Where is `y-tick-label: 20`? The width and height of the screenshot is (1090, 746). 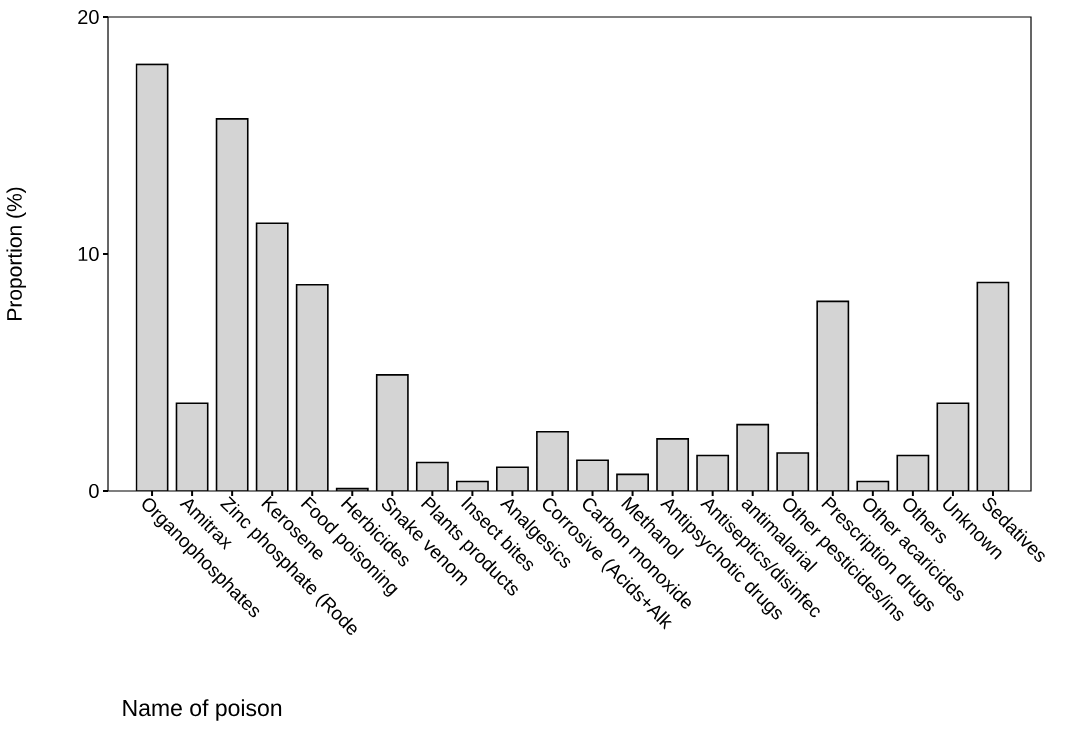 y-tick-label: 20 is located at coordinates (88, 17).